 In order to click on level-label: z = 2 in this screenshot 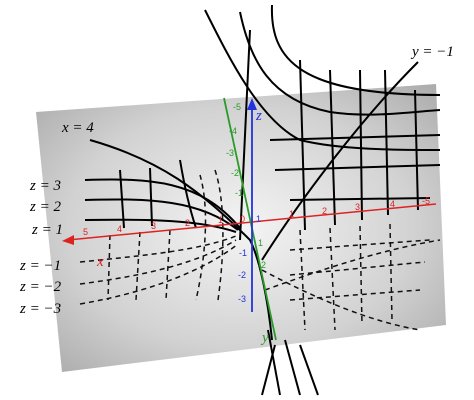, I will do `click(45, 207)`.